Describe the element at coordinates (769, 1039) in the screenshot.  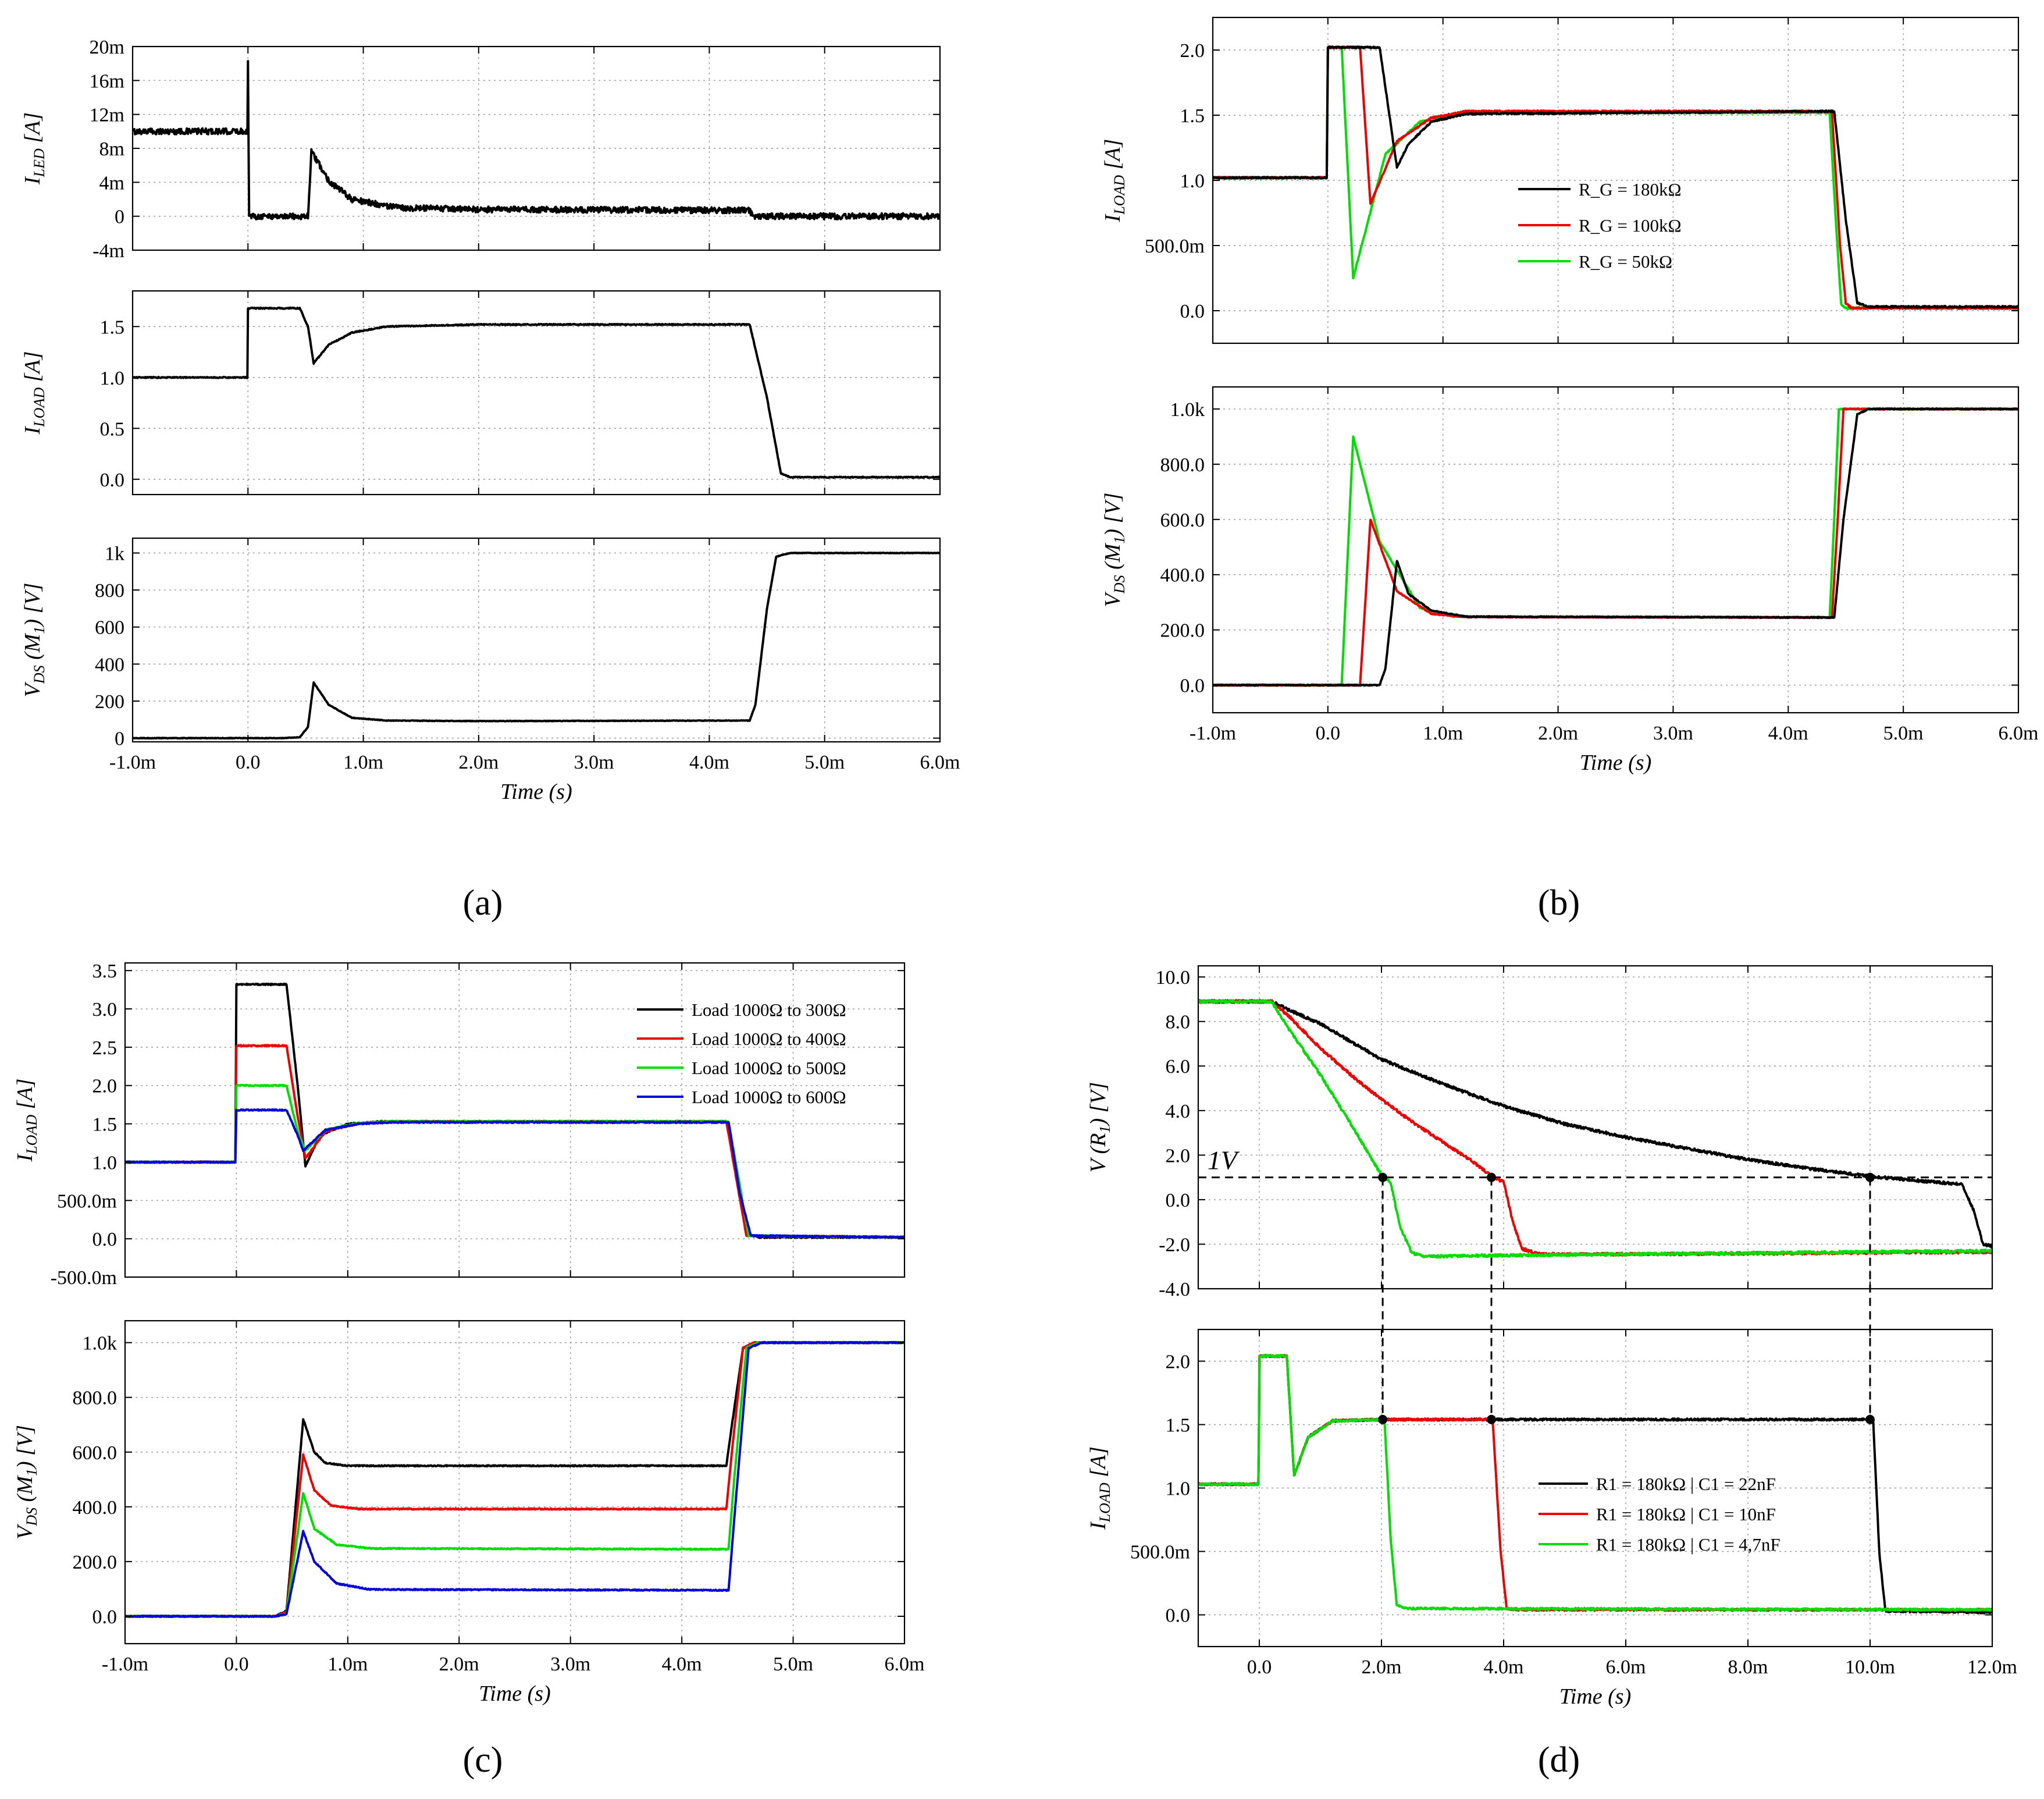
I see `legend-entry: Load 1000Ω to 400Ω` at that location.